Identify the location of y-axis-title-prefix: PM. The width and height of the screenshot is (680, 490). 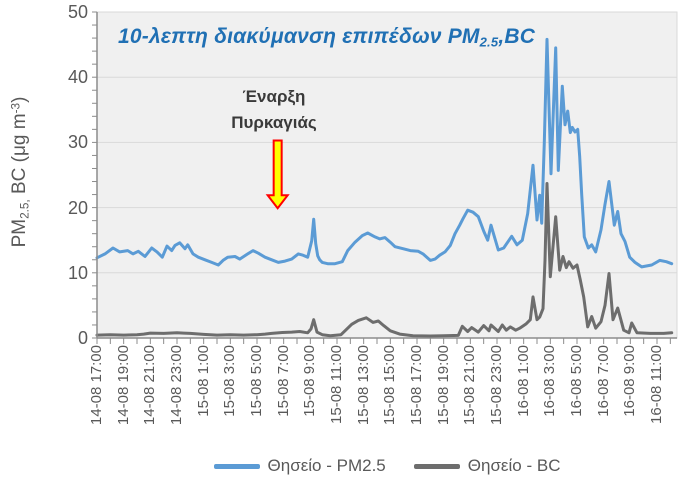
(19, 233).